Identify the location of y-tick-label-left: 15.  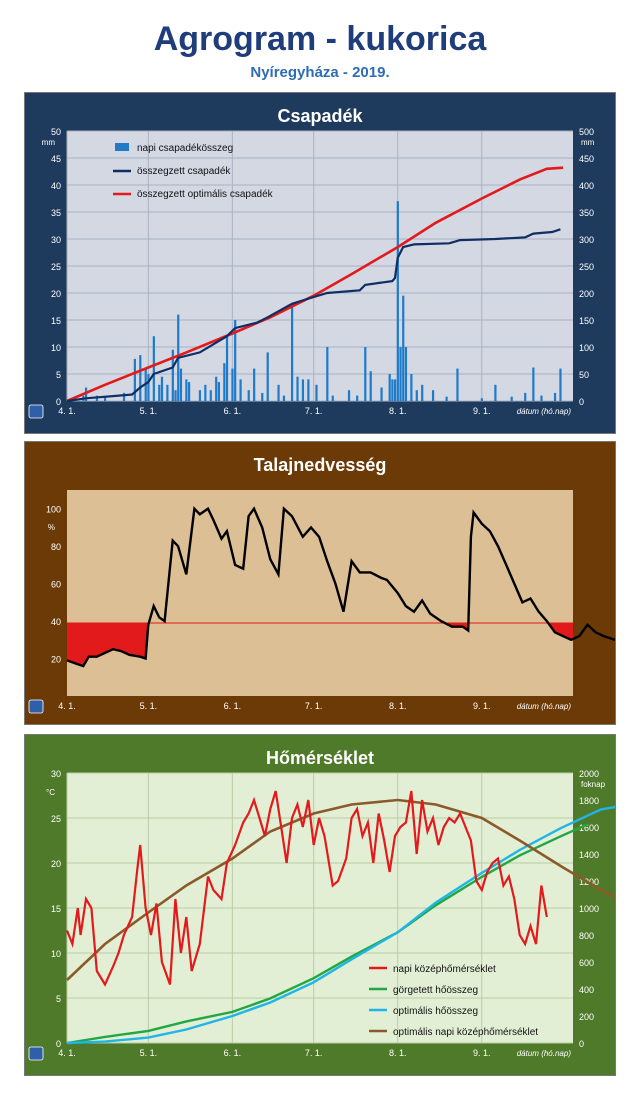
(56, 321).